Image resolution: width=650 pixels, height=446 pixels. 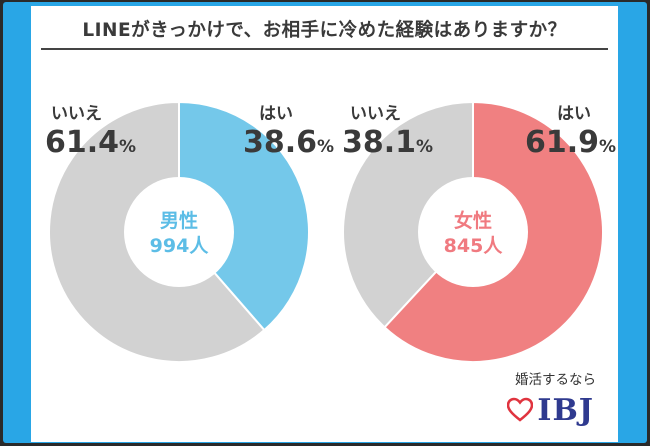 I want to click on male-no-number: 61.4, so click(x=82, y=142).